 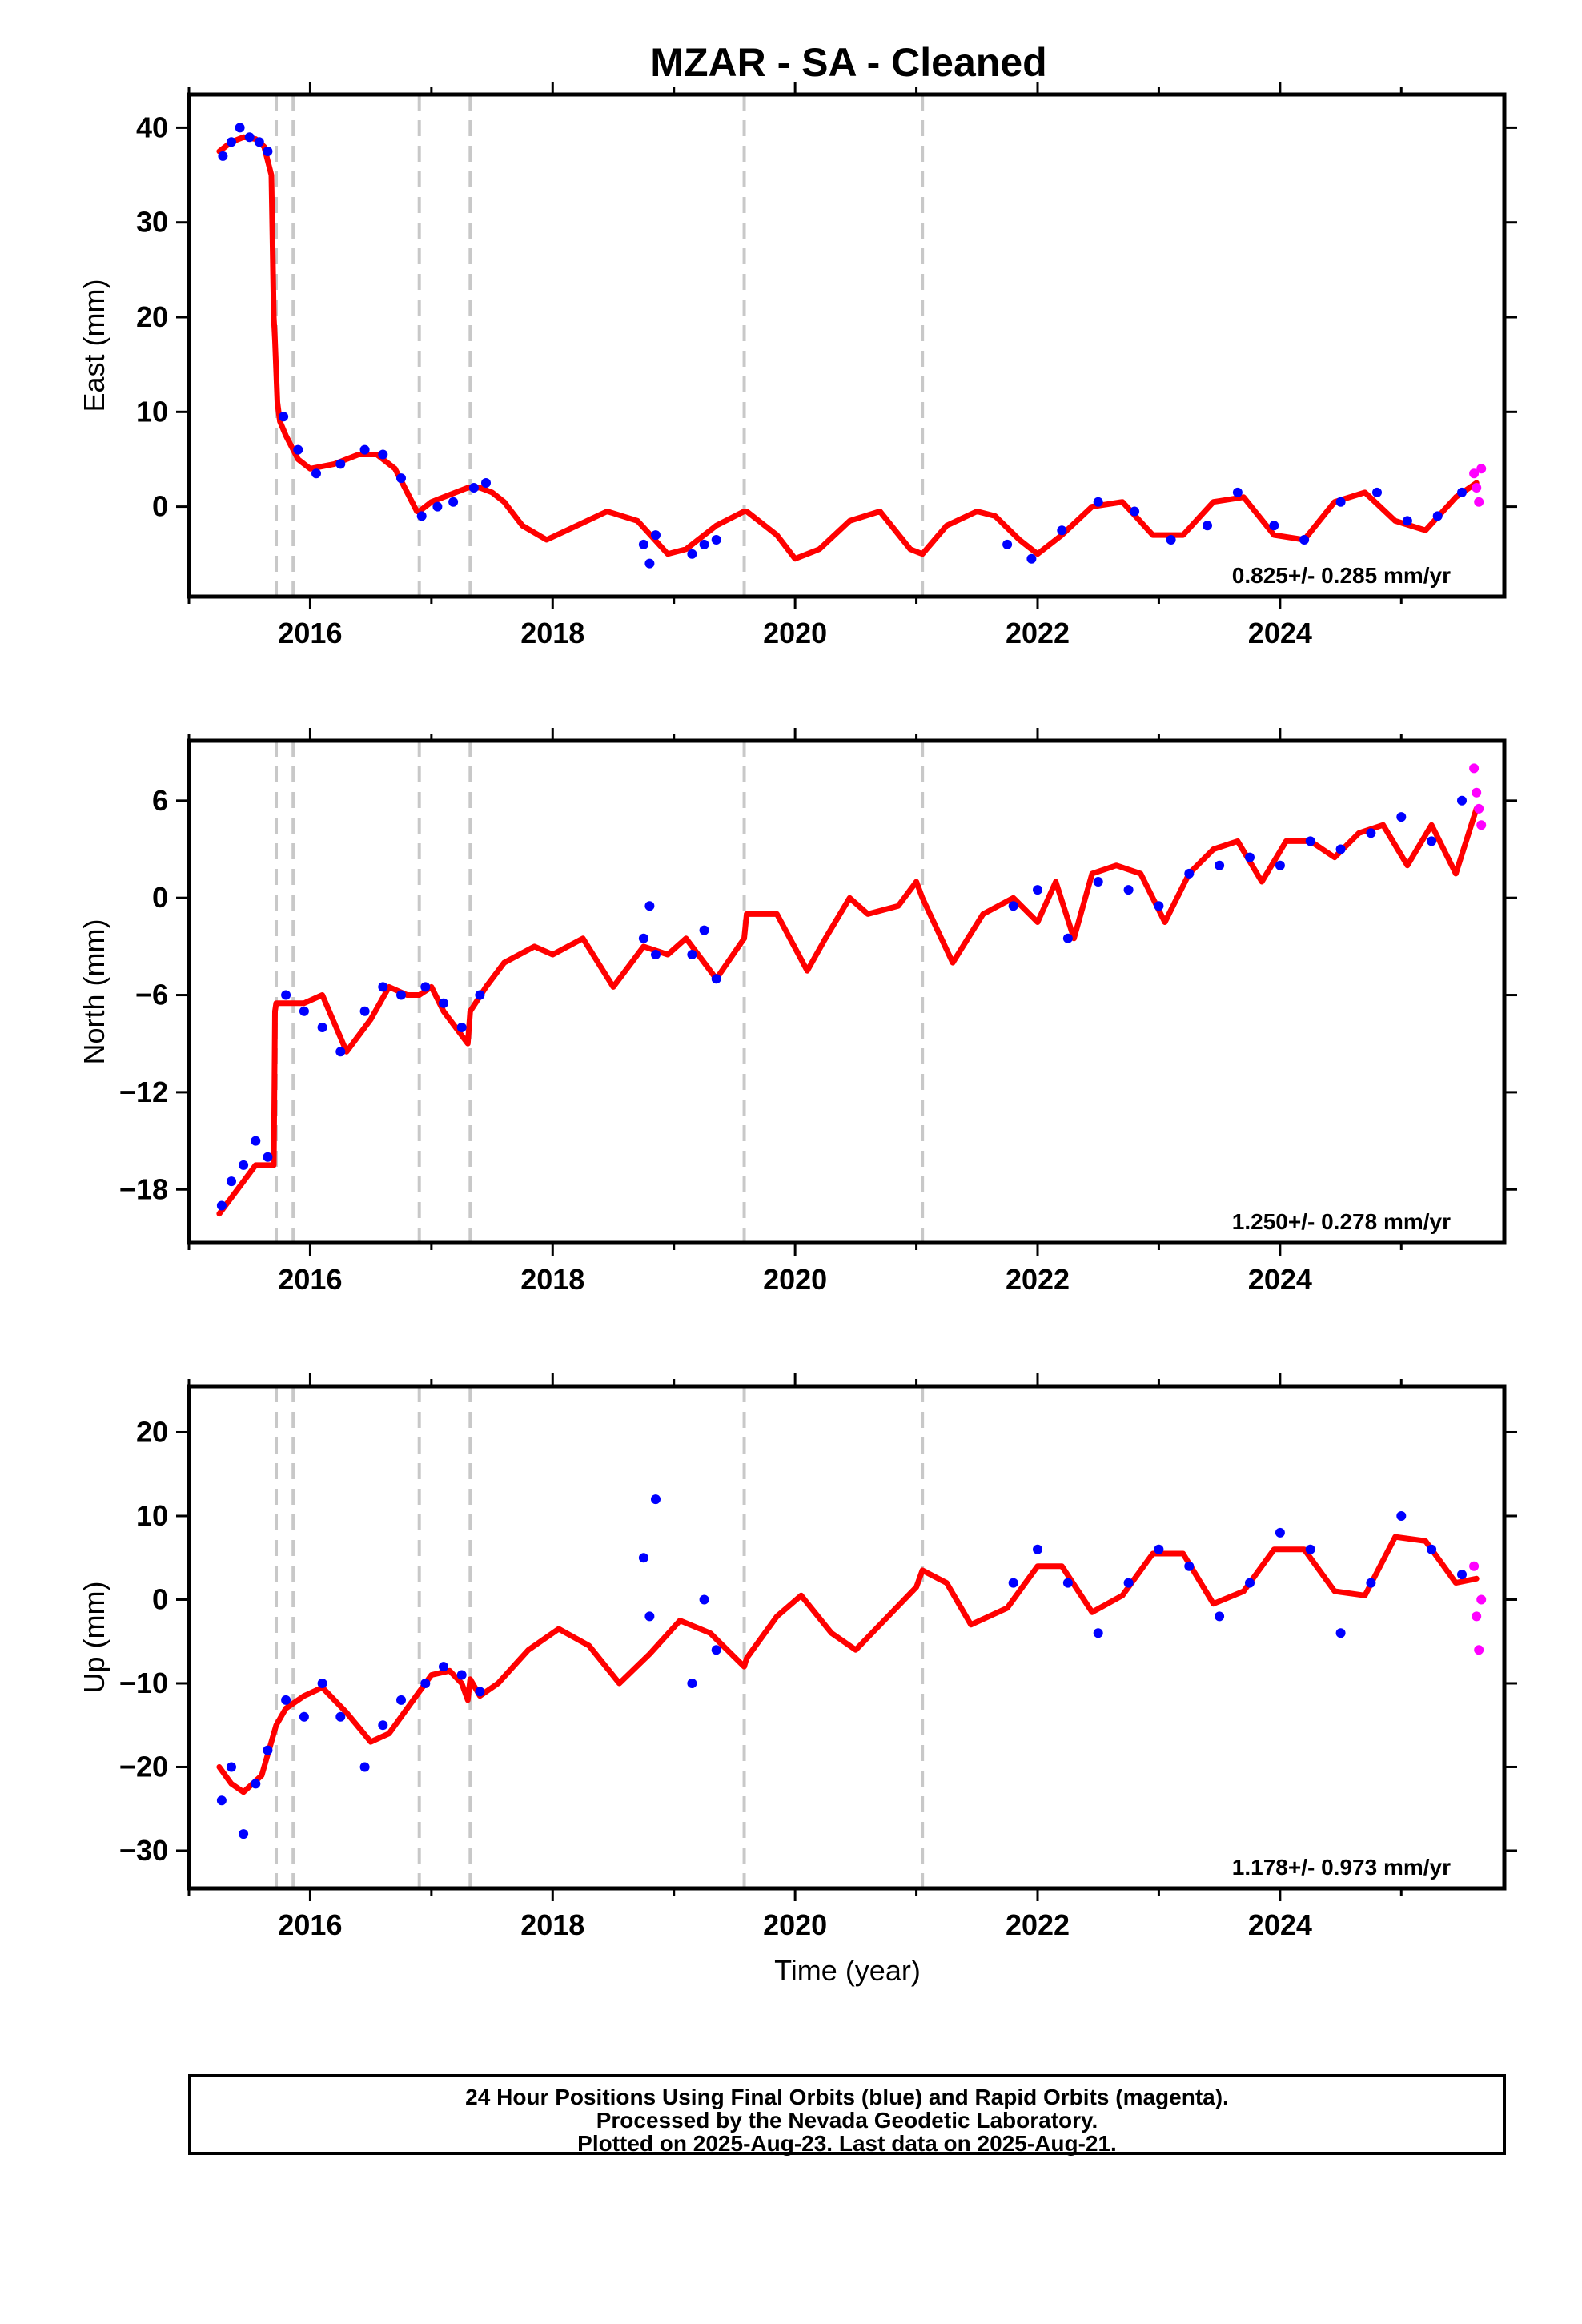 What do you see at coordinates (552, 1279) in the screenshot?
I see `north-x-tick-label-1: 2018` at bounding box center [552, 1279].